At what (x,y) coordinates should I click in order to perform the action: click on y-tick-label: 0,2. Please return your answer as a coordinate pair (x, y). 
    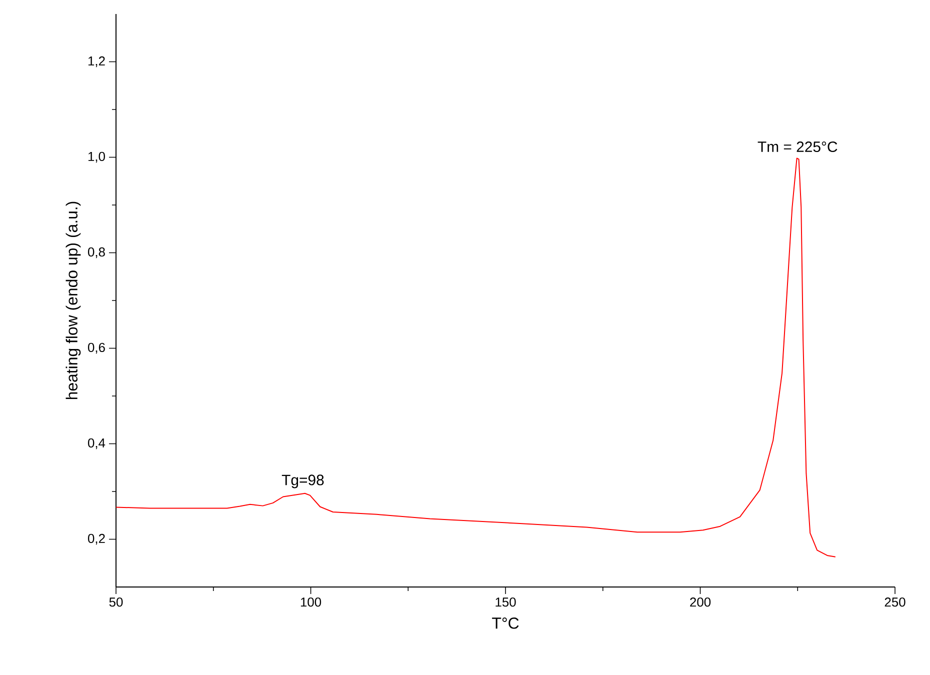
    Looking at the image, I should click on (96, 539).